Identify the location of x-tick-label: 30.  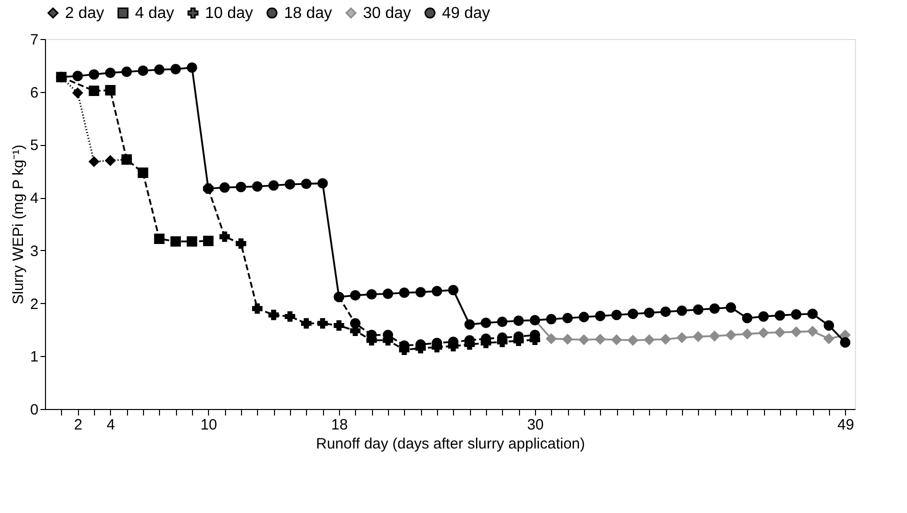
(535, 425).